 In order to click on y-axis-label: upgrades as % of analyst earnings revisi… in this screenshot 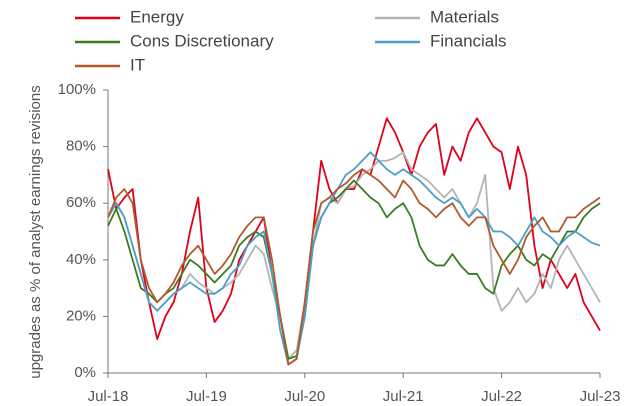, I will do `click(35, 232)`.